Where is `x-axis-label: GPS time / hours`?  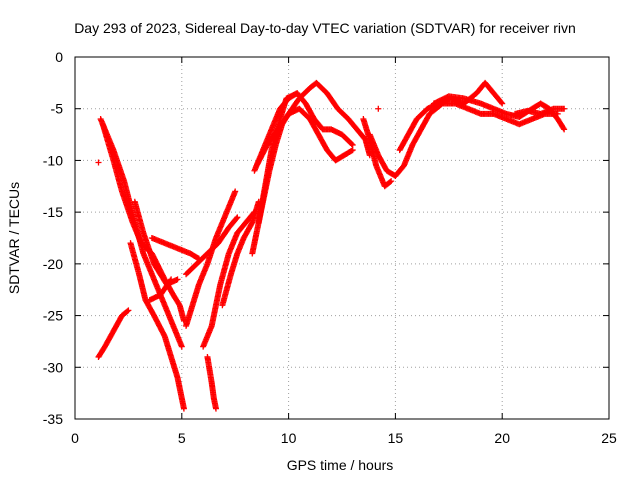 x-axis-label: GPS time / hours is located at coordinates (340, 465).